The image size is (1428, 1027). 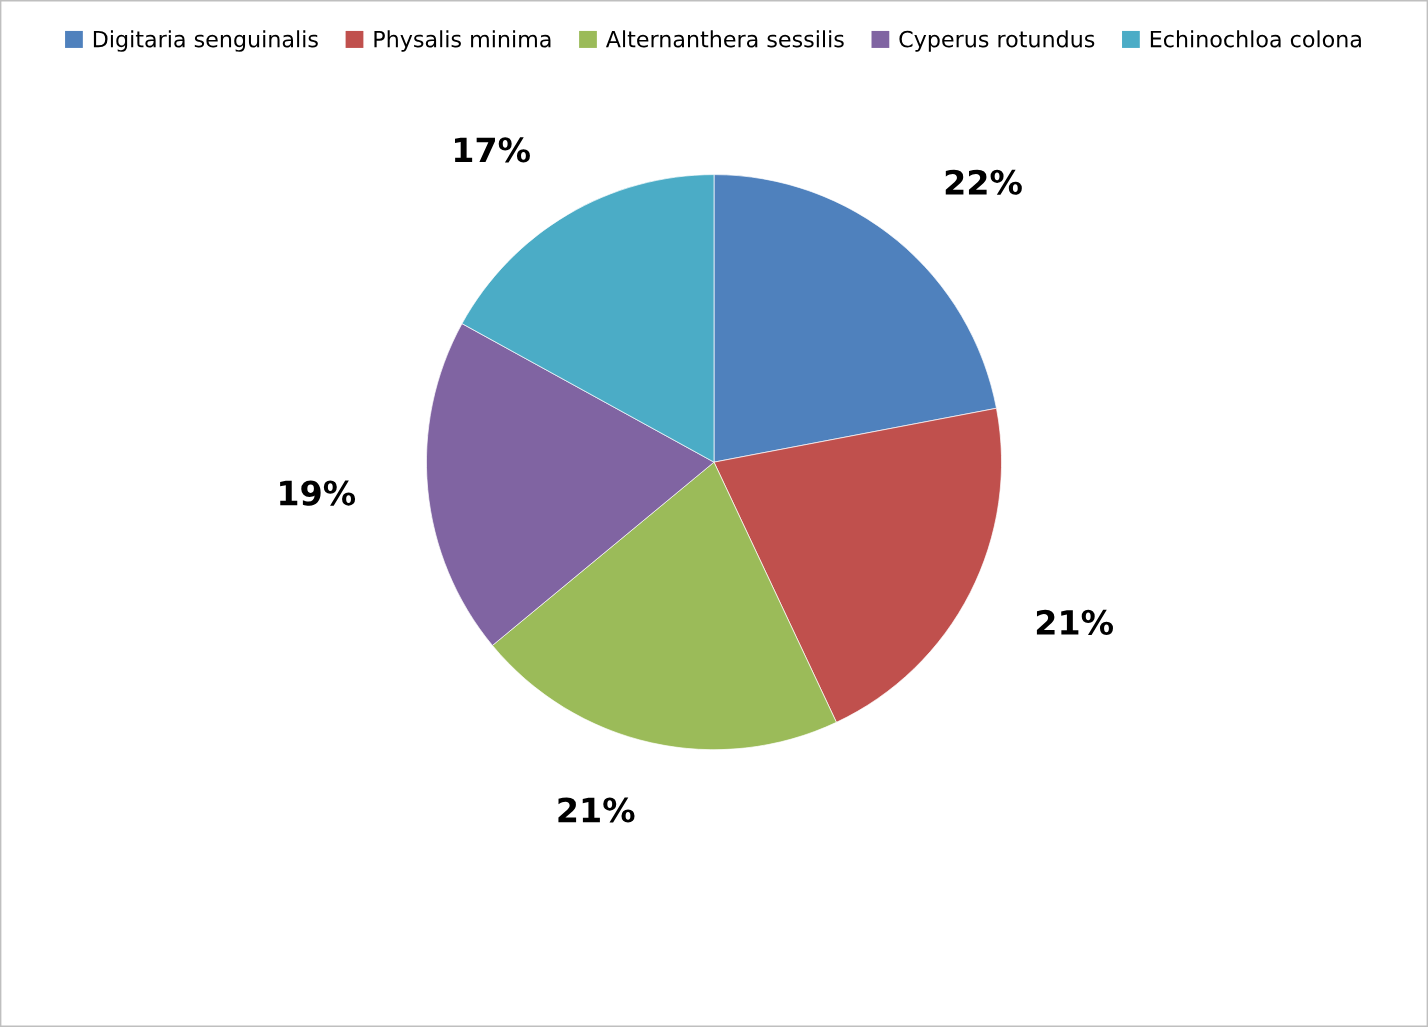 What do you see at coordinates (318, 493) in the screenshot?
I see `data-label: 19%` at bounding box center [318, 493].